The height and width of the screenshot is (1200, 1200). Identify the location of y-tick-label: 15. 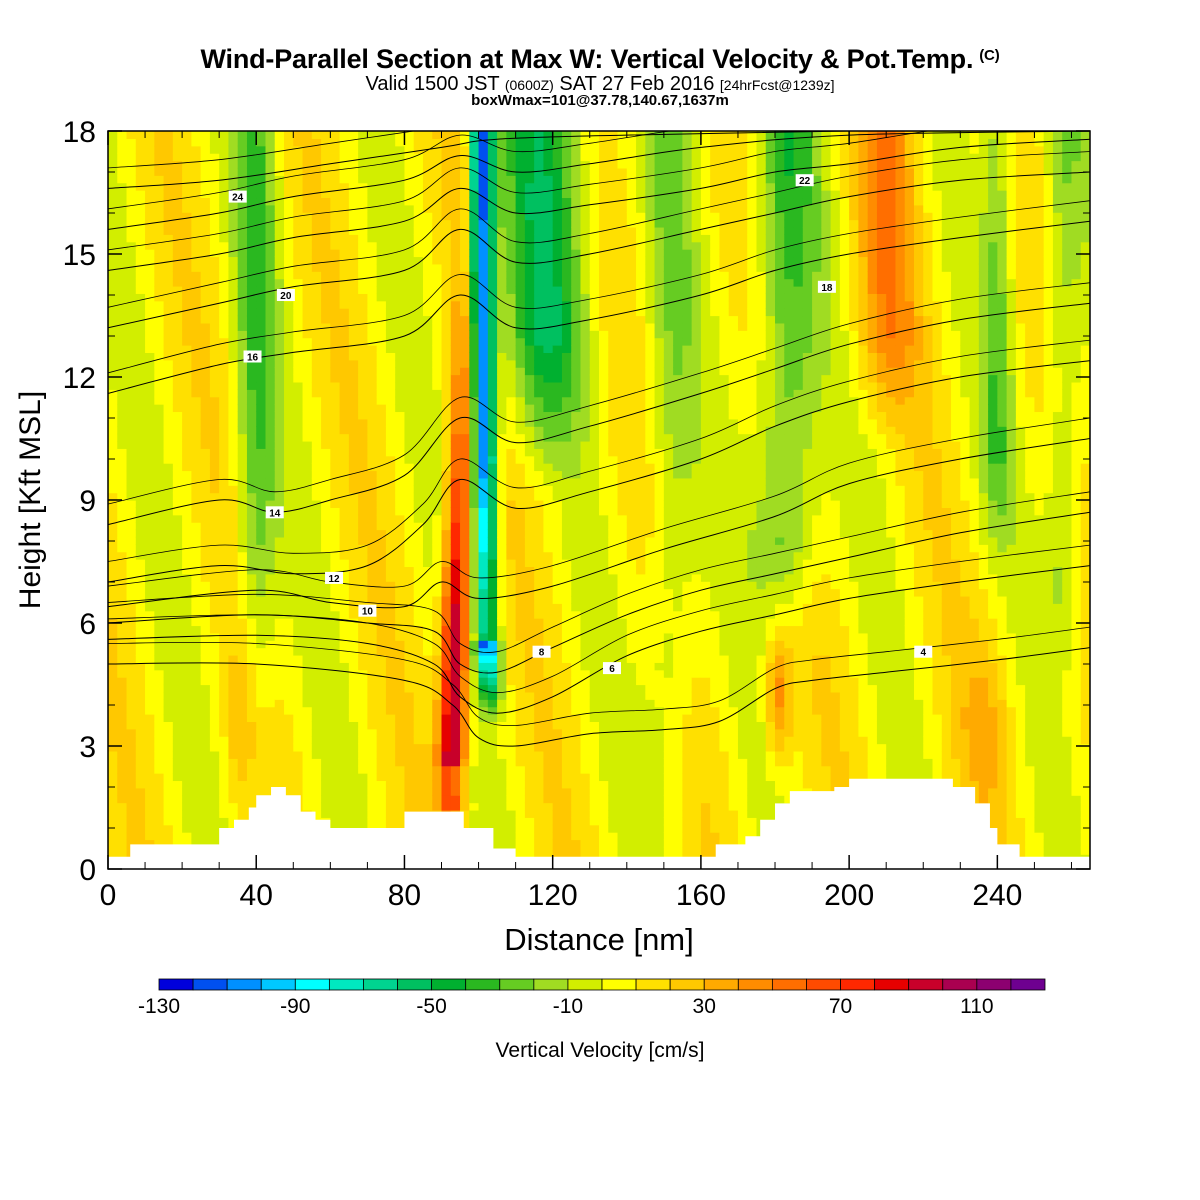
(79, 255).